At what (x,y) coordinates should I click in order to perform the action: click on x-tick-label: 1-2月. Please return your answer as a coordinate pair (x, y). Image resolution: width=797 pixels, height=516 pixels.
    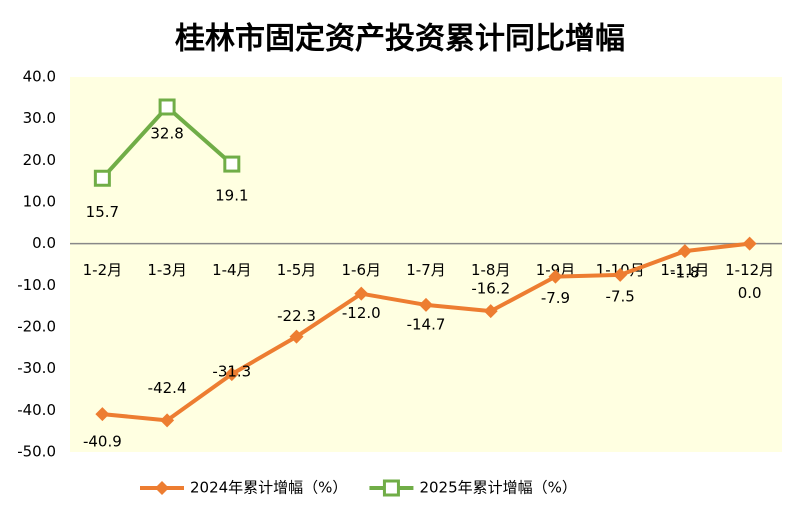
    Looking at the image, I should click on (103, 270).